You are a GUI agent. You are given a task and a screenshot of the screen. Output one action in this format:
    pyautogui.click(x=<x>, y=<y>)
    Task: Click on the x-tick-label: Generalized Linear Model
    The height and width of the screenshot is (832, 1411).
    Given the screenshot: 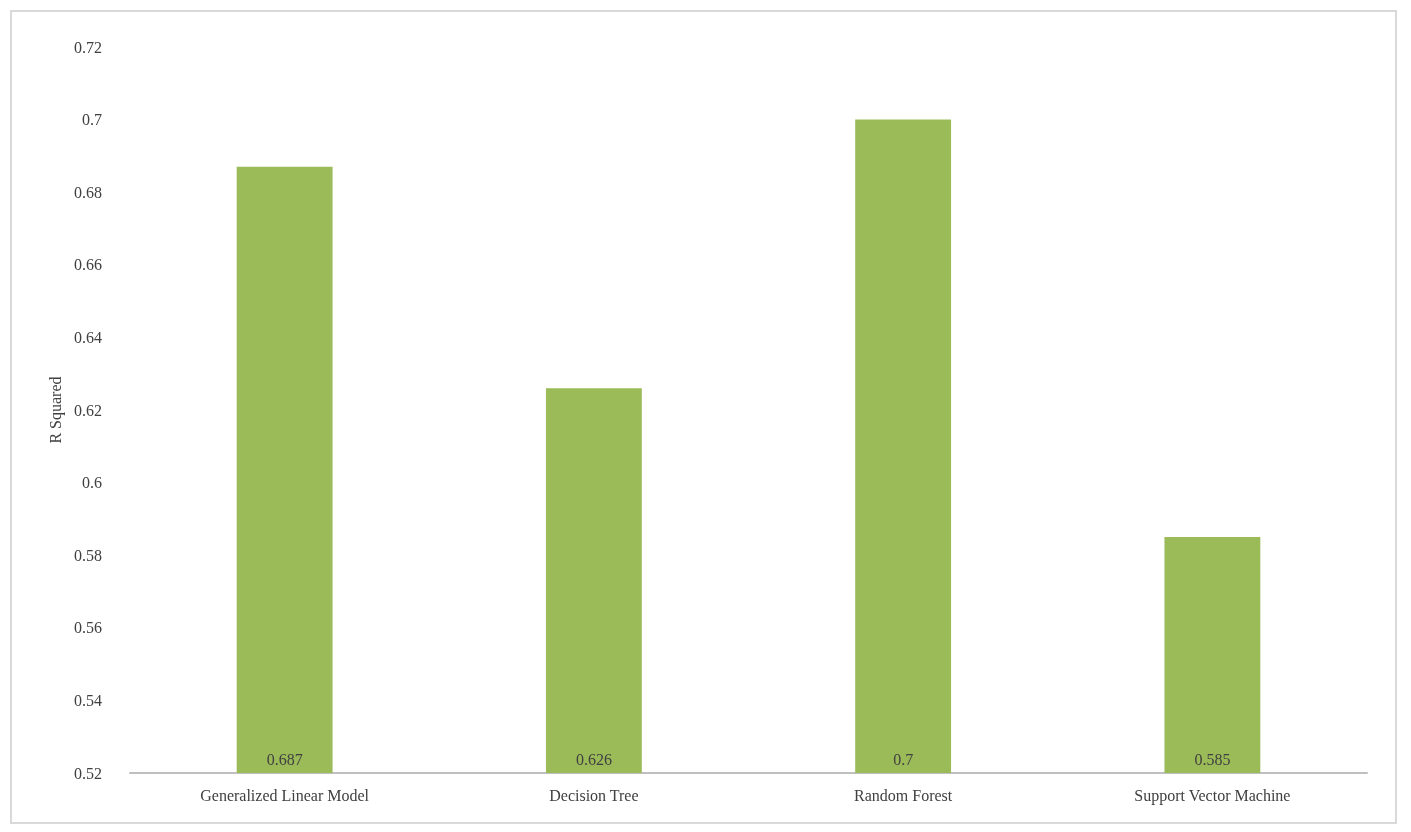 What is the action you would take?
    pyautogui.click(x=285, y=795)
    